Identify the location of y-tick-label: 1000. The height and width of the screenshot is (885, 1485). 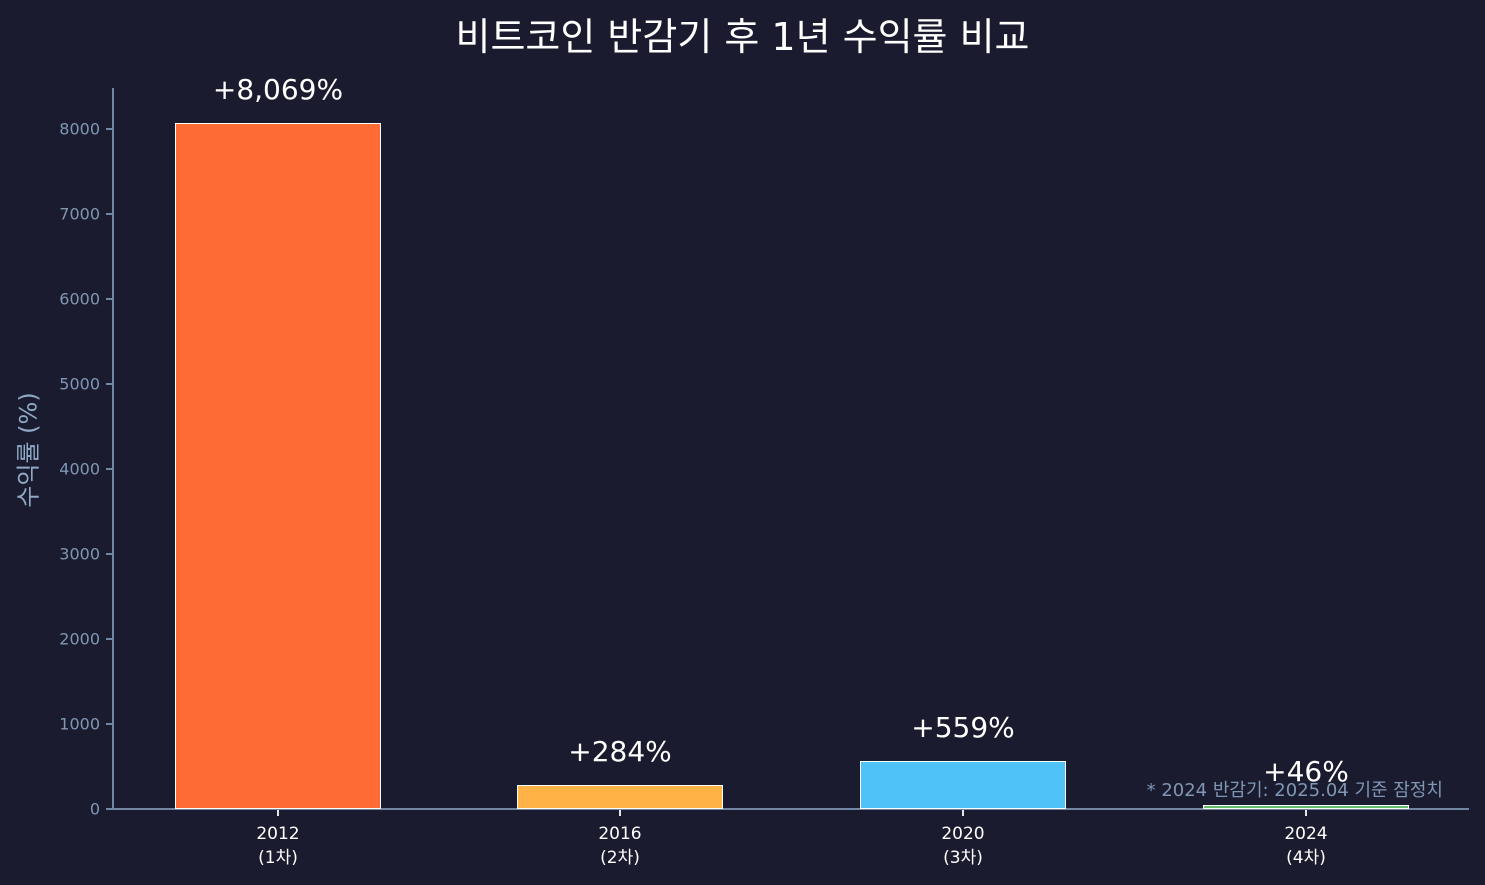
(79, 724).